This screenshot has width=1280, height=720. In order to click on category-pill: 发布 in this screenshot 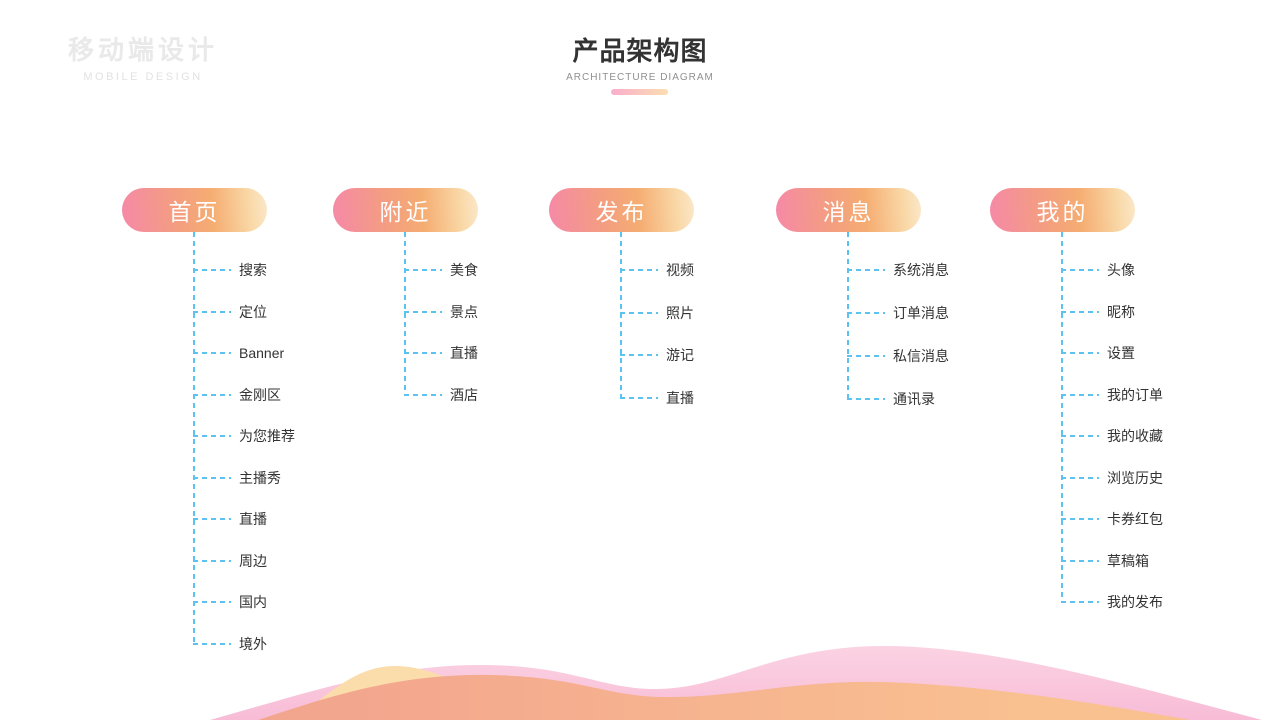, I will do `click(621, 210)`.